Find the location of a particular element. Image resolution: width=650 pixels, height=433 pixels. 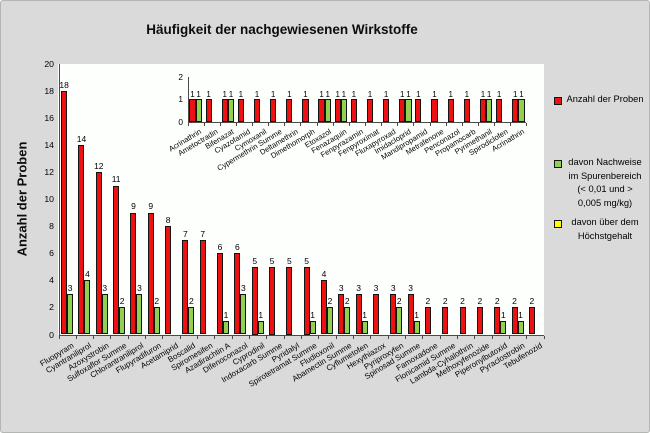

bar-value-label: 12 is located at coordinates (99, 165).